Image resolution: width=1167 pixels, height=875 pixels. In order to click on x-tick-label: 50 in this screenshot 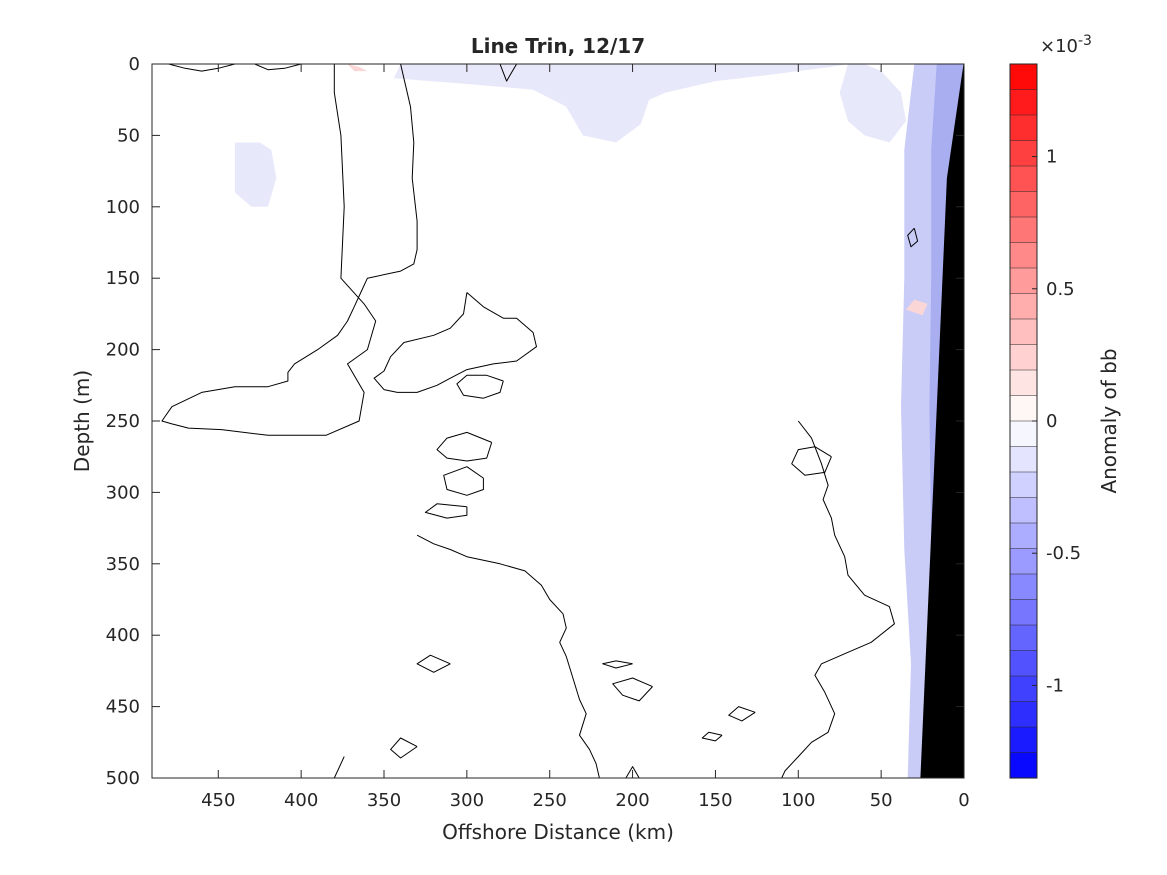, I will do `click(881, 800)`.